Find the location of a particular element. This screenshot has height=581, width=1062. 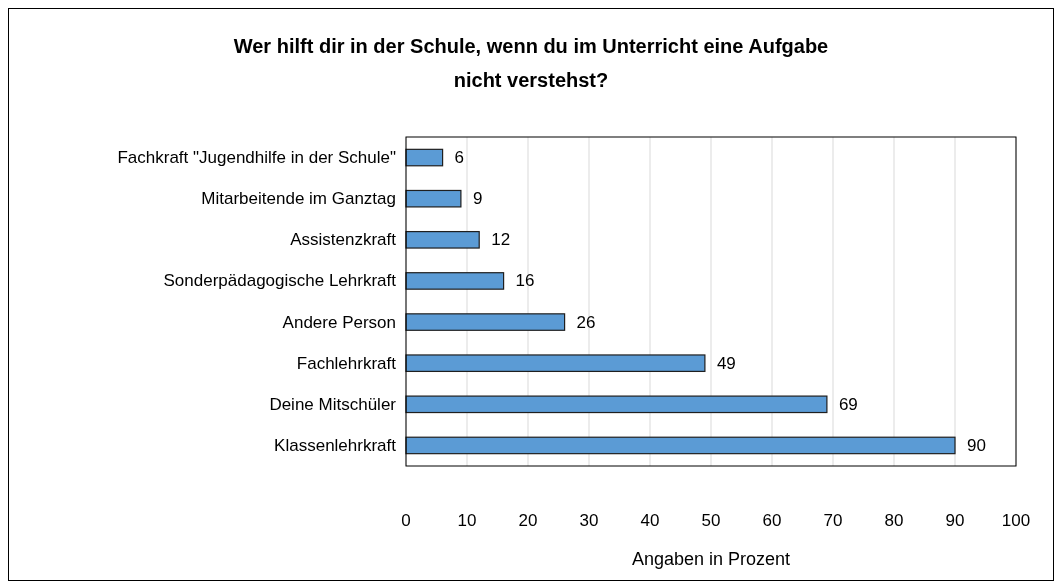

x-tick-label: 80 is located at coordinates (894, 520).